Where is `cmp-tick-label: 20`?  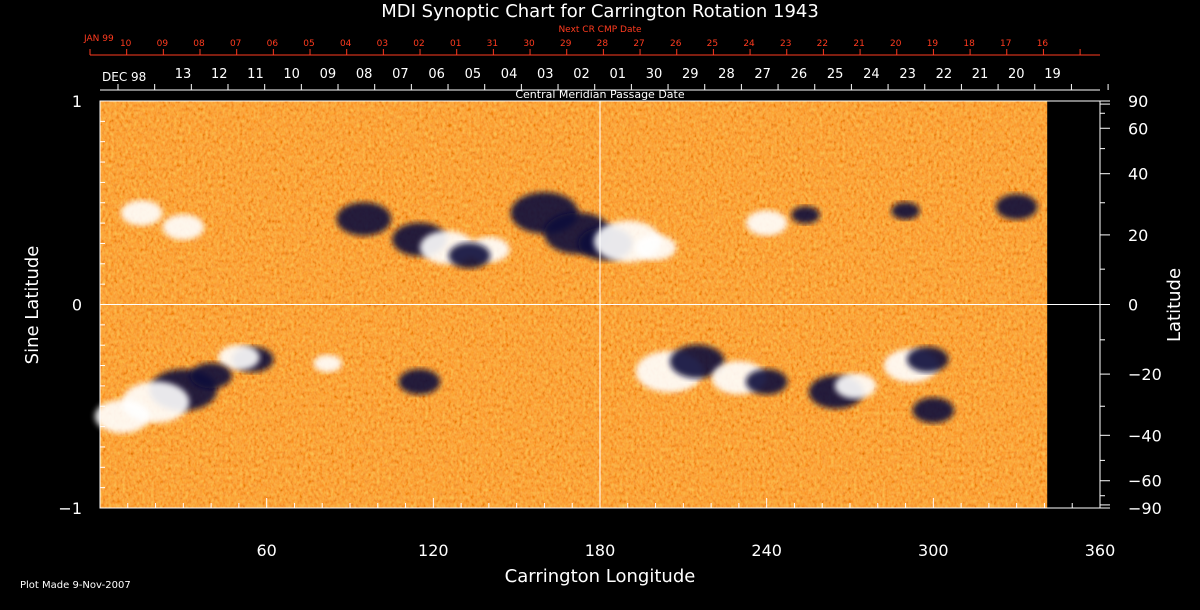
cmp-tick-label: 20 is located at coordinates (1016, 74).